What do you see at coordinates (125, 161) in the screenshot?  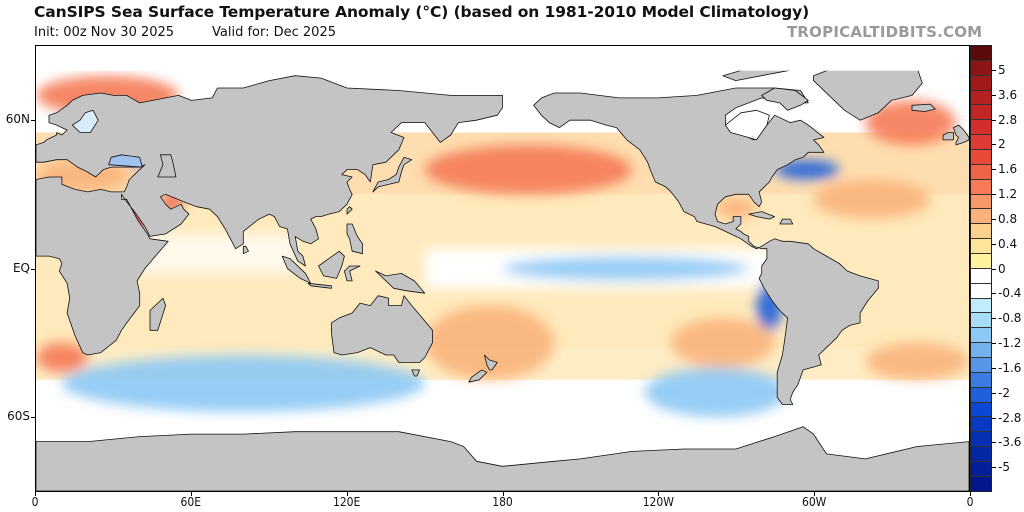 I see `black-sea-water` at bounding box center [125, 161].